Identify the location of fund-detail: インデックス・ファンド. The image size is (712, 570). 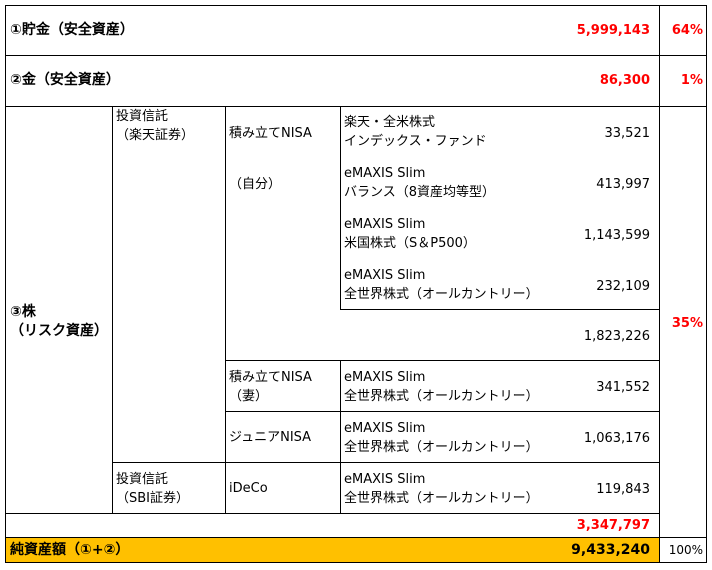
(415, 141).